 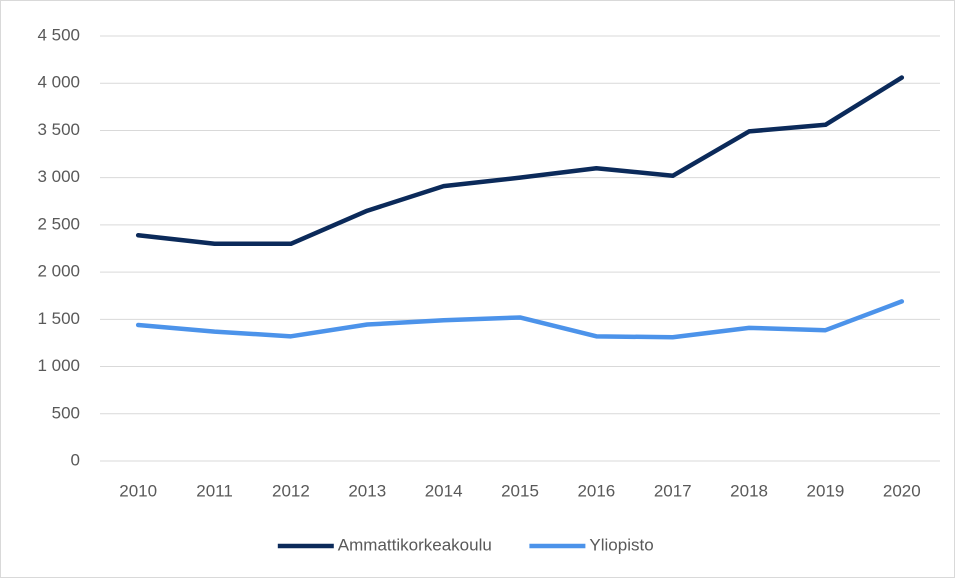 What do you see at coordinates (58, 129) in the screenshot?
I see `y-tick-label: 3 500` at bounding box center [58, 129].